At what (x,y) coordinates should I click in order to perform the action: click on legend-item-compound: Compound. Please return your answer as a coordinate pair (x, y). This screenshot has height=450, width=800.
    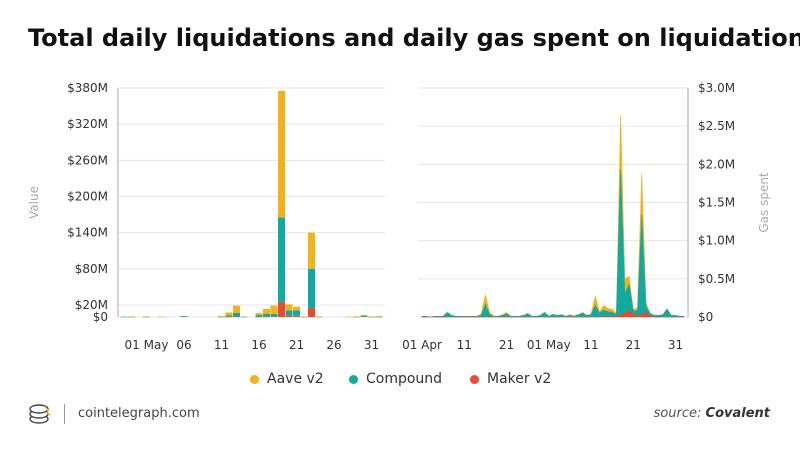
    Looking at the image, I should click on (395, 379).